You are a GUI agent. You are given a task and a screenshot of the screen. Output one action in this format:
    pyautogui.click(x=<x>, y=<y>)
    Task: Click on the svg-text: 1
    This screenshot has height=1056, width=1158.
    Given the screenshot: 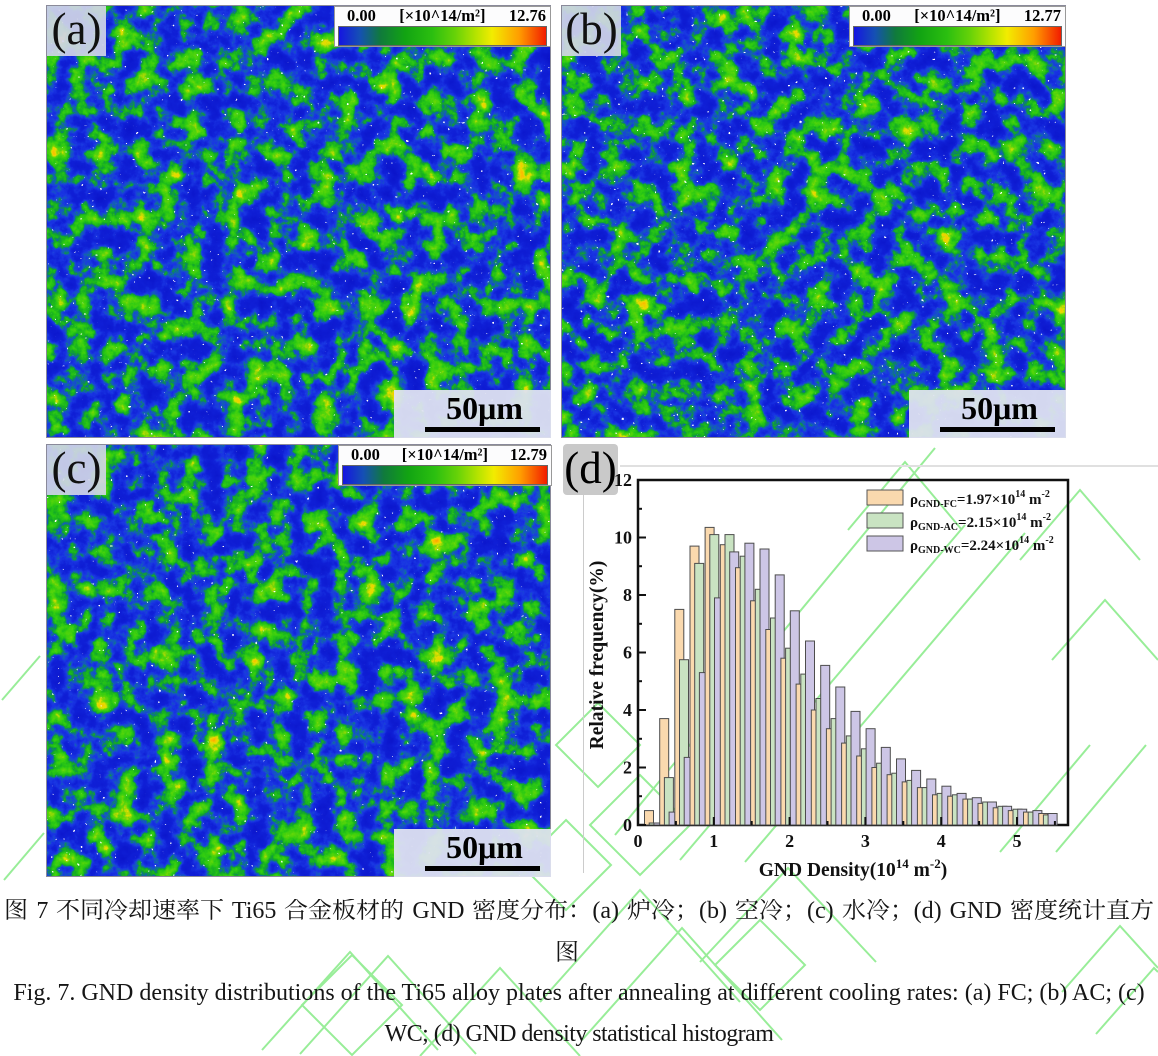 What is the action you would take?
    pyautogui.click(x=713, y=841)
    